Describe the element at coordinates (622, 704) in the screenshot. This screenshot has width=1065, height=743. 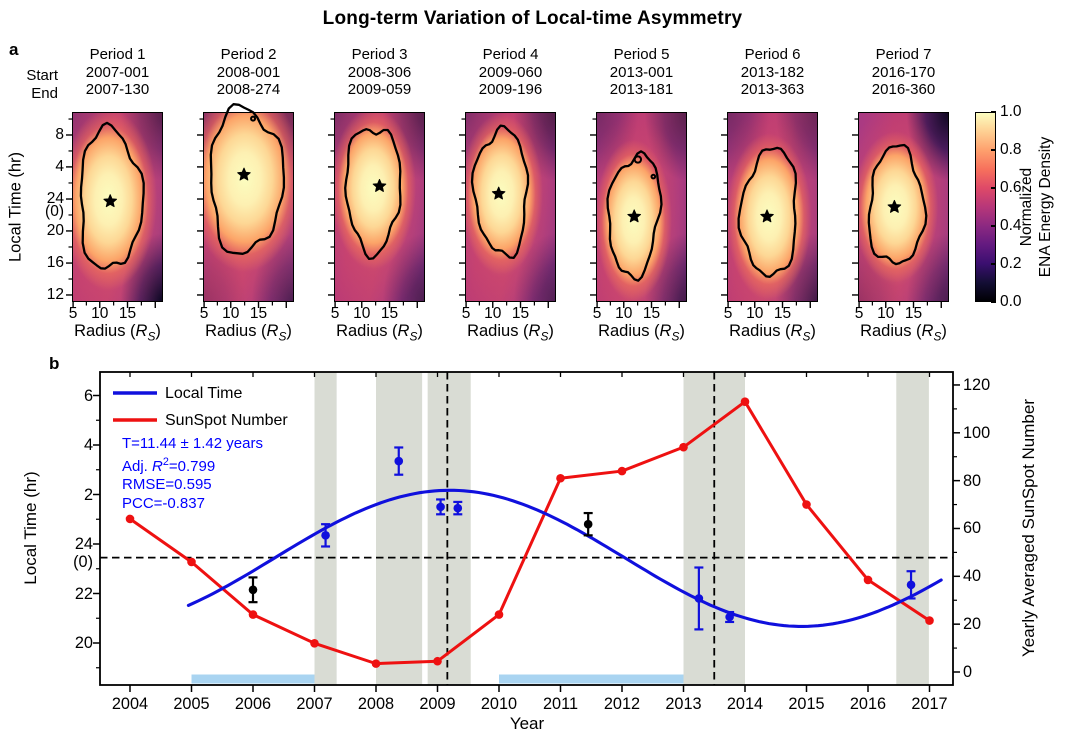
I see `x-tick-label: 2012` at that location.